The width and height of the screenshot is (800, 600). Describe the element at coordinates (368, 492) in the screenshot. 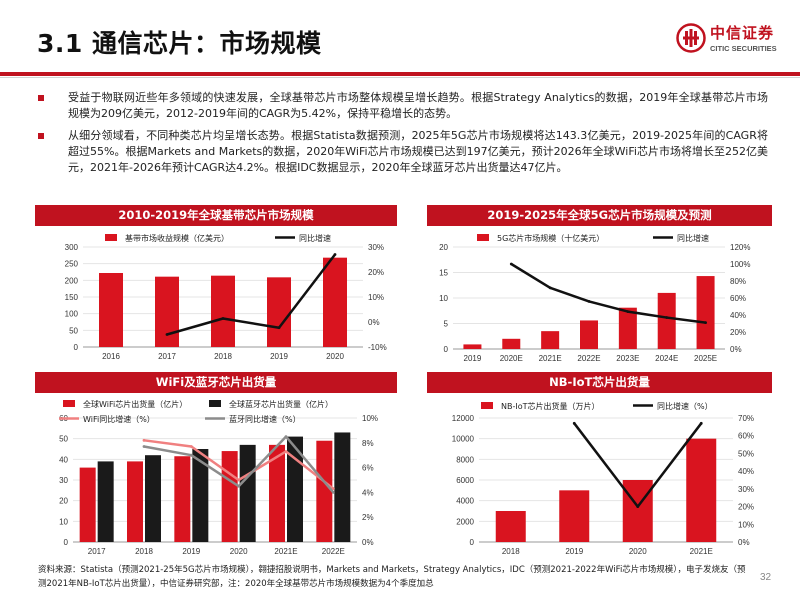

I see `y-right-tick-label: 4%` at that location.